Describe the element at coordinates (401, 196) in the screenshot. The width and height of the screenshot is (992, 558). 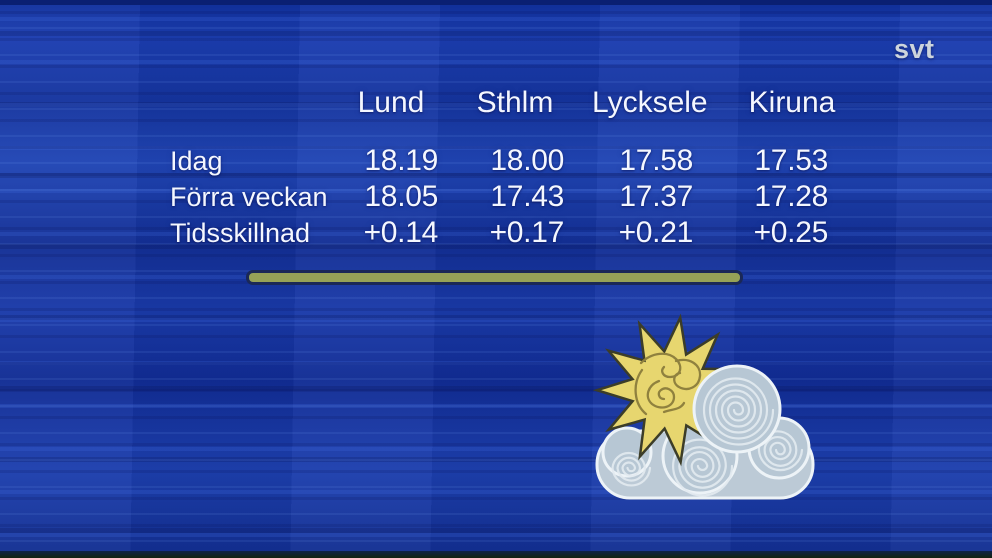
I see `table-cell: 18.05` at that location.